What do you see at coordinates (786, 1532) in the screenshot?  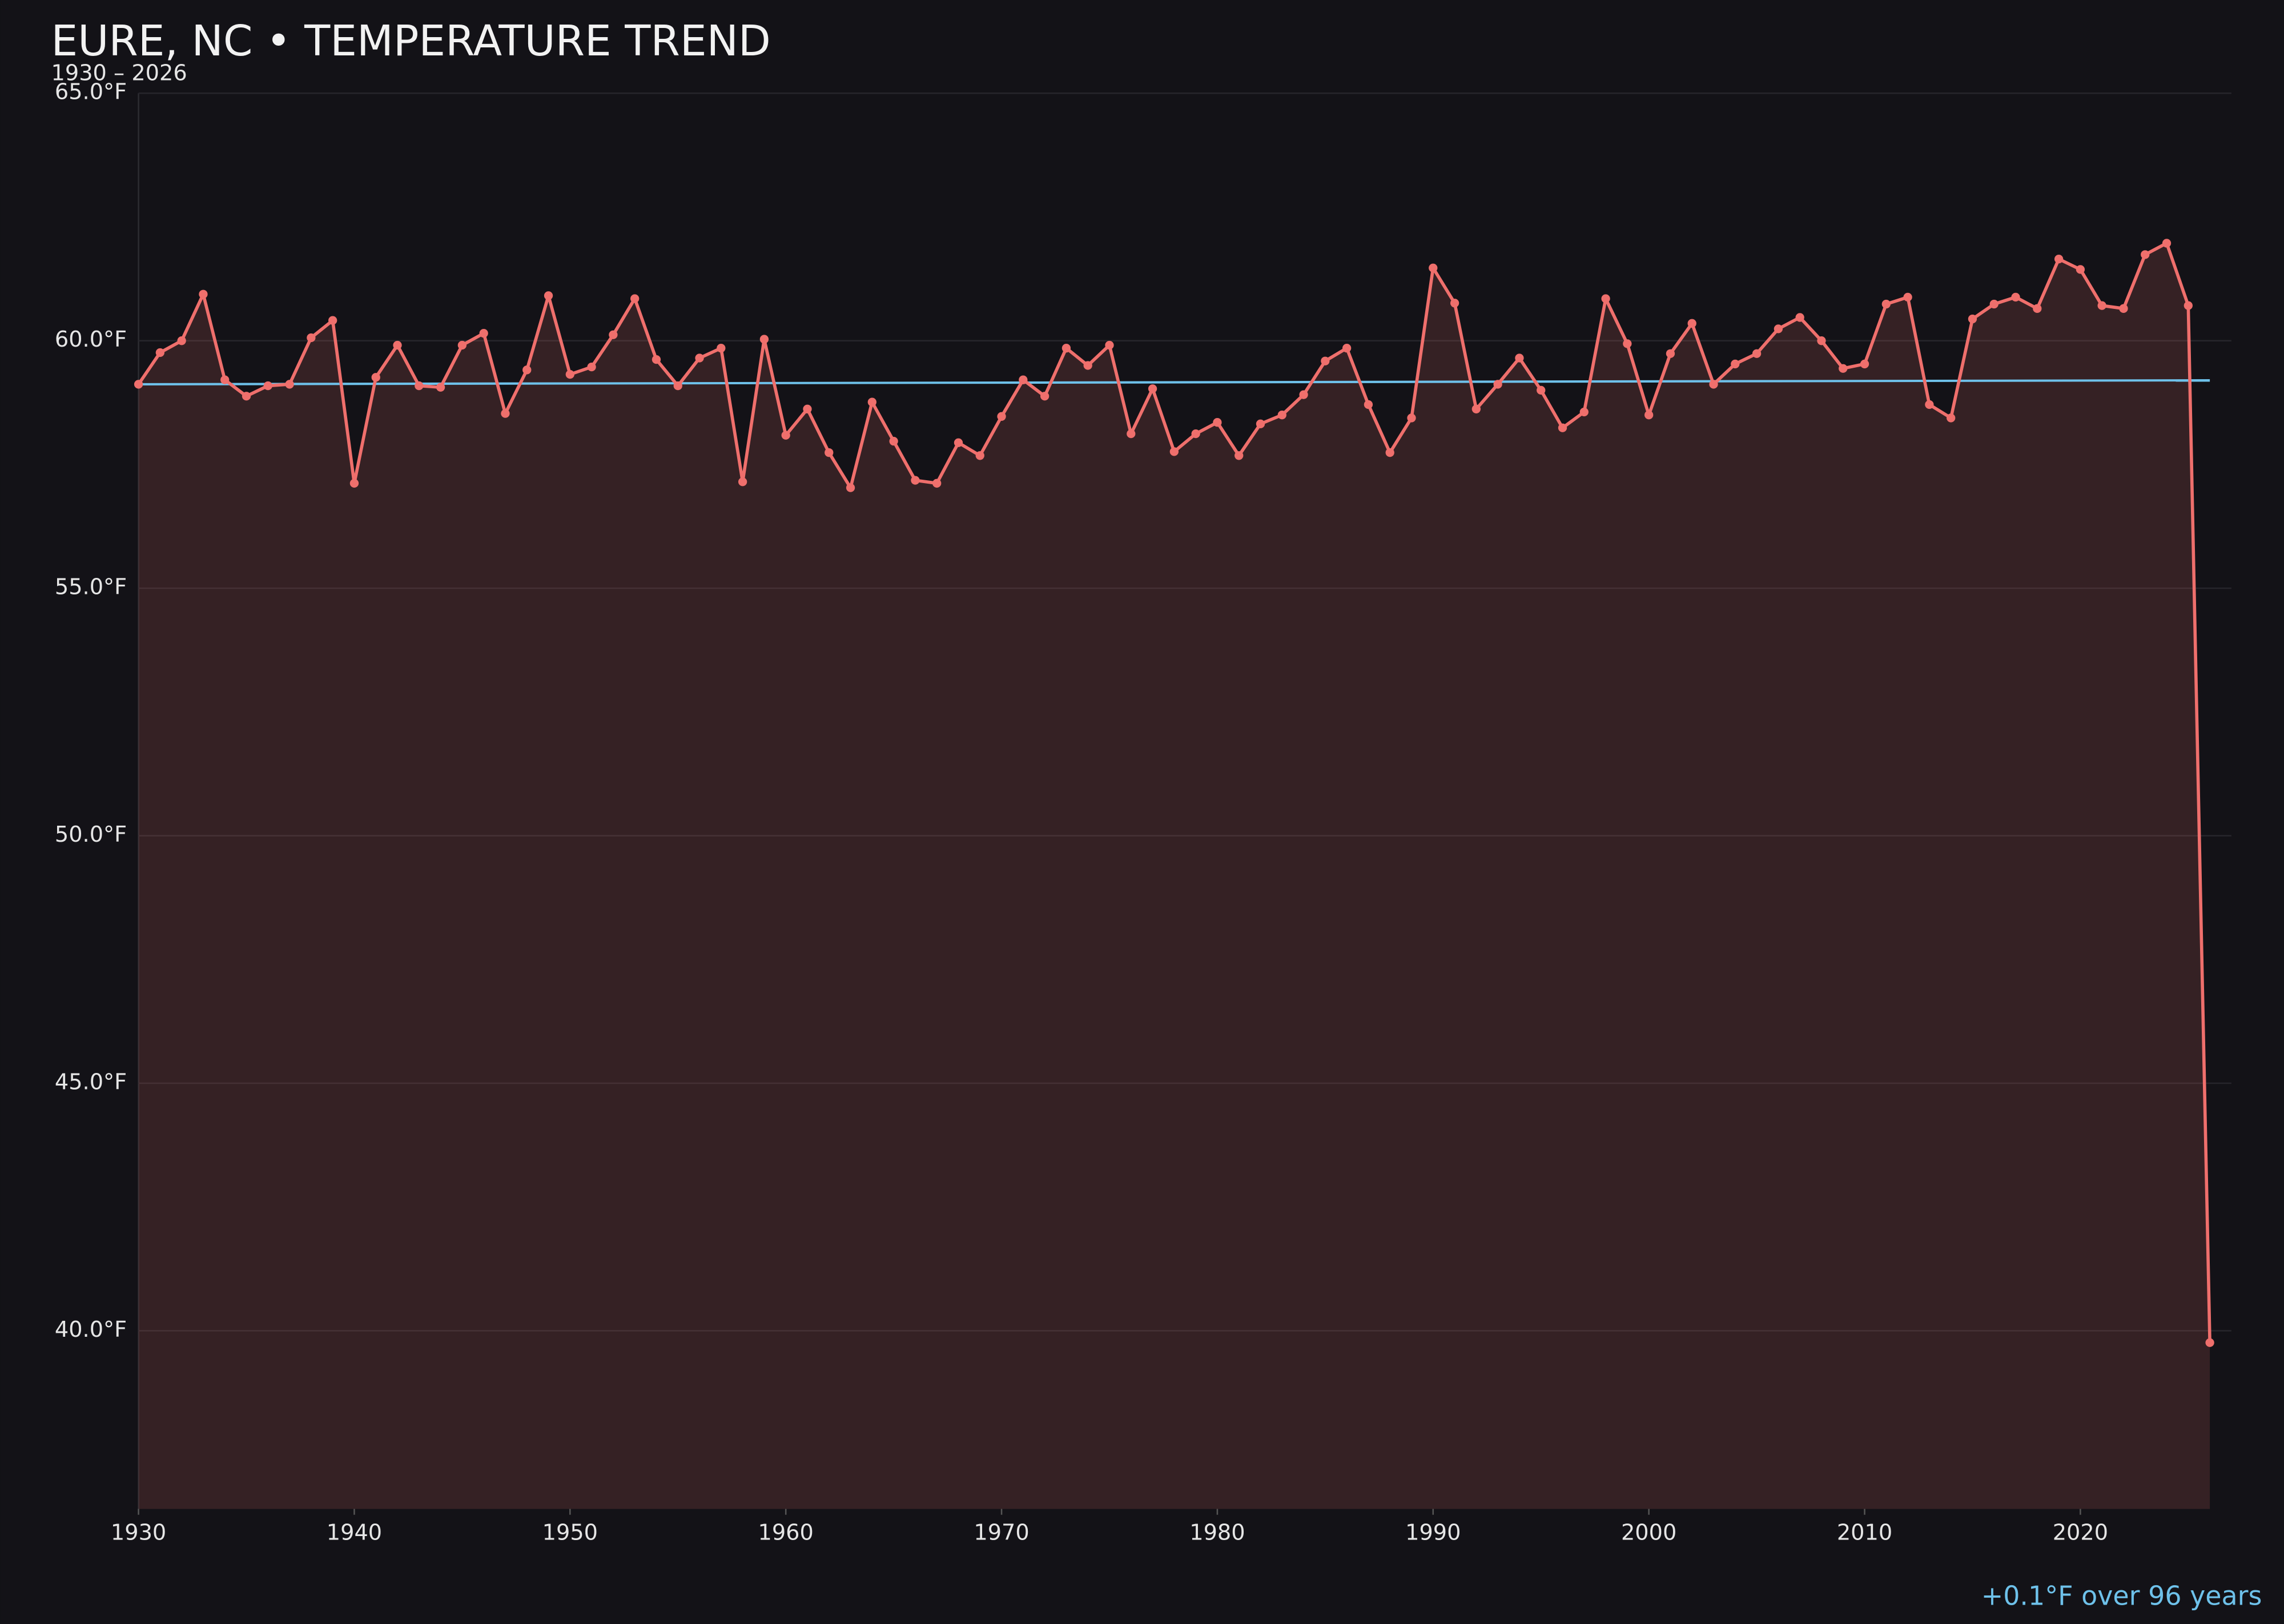 I see `x-tick-label: 1960` at bounding box center [786, 1532].